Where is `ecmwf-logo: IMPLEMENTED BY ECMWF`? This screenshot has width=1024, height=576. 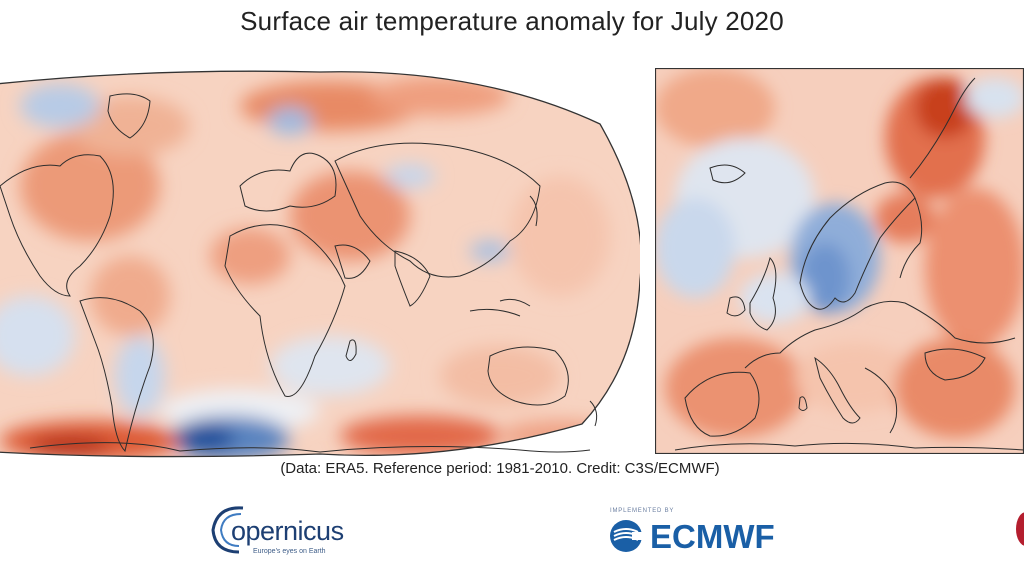 ecmwf-logo: IMPLEMENTED BY ECMWF is located at coordinates (711, 533).